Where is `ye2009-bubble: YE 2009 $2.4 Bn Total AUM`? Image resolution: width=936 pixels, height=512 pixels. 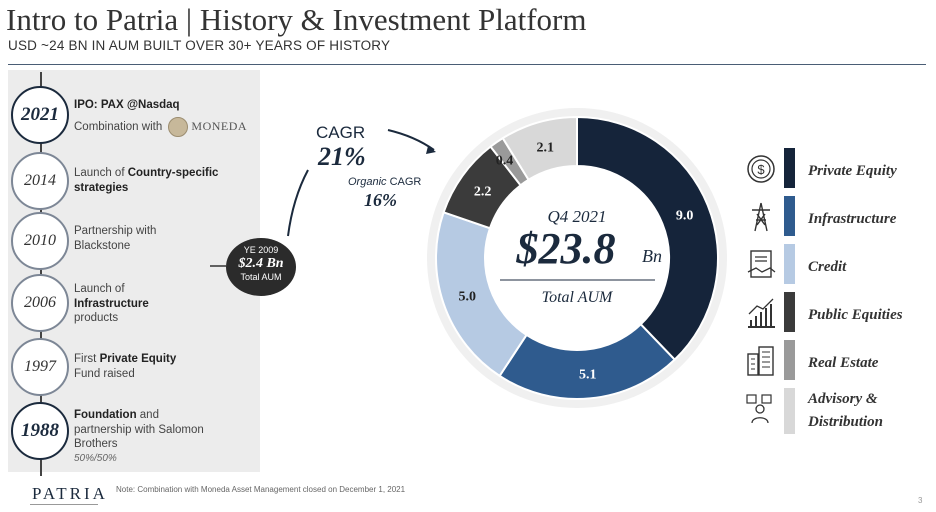 ye2009-bubble: YE 2009 $2.4 Bn Total AUM is located at coordinates (261, 267).